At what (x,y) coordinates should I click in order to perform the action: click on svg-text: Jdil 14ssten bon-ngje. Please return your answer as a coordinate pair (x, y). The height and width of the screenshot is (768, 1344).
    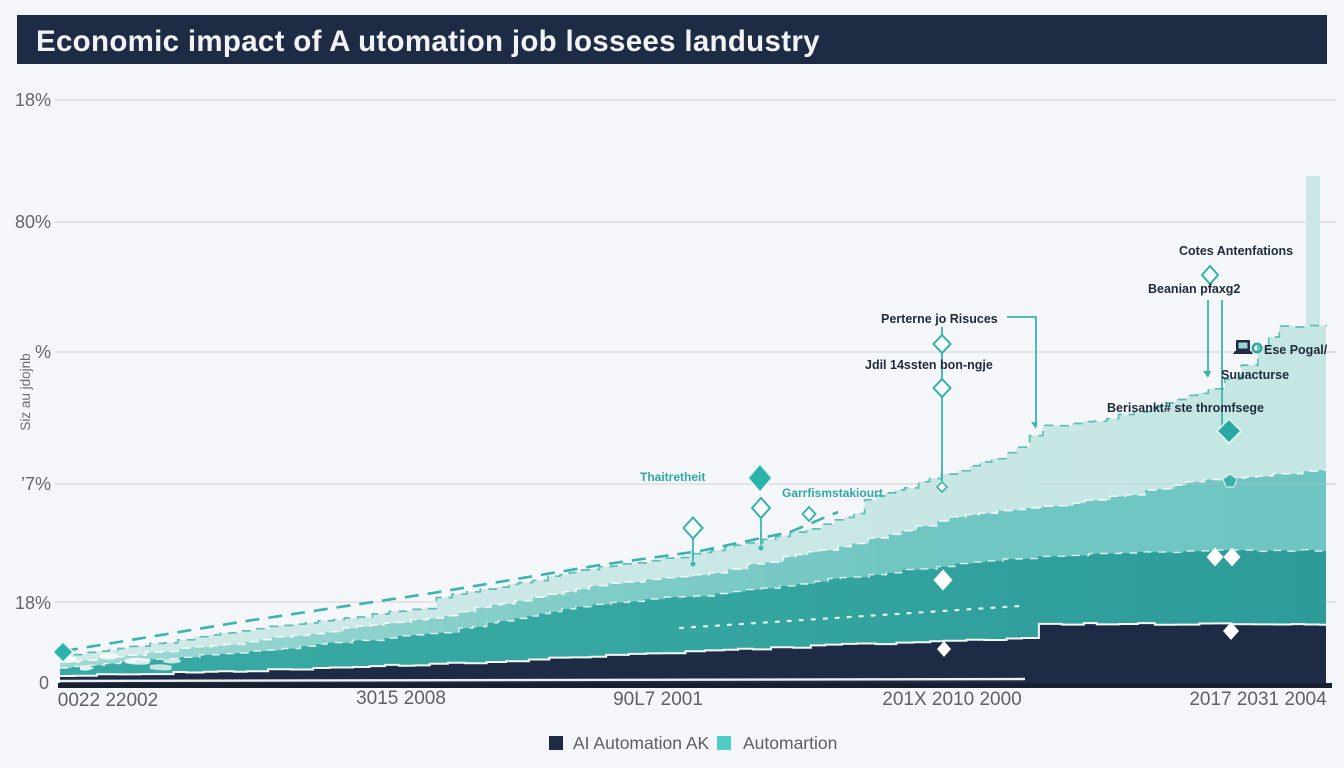
    Looking at the image, I should click on (929, 365).